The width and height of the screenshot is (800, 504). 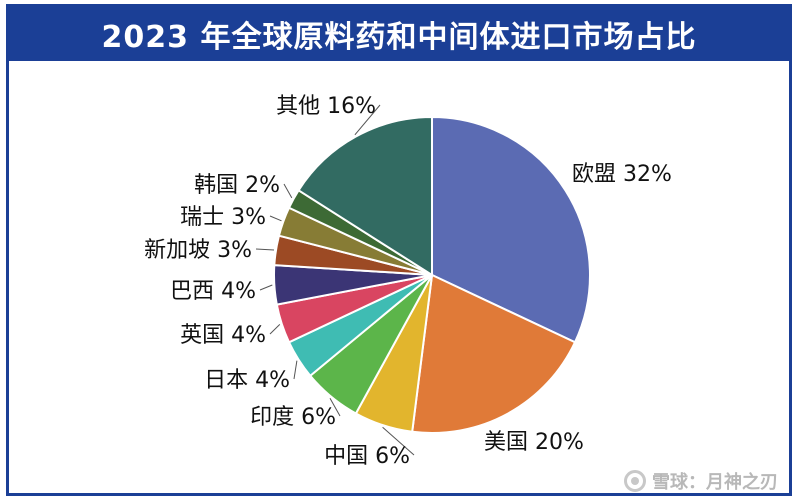 What do you see at coordinates (223, 335) in the screenshot?
I see `slice-label-6: 英国 4%` at bounding box center [223, 335].